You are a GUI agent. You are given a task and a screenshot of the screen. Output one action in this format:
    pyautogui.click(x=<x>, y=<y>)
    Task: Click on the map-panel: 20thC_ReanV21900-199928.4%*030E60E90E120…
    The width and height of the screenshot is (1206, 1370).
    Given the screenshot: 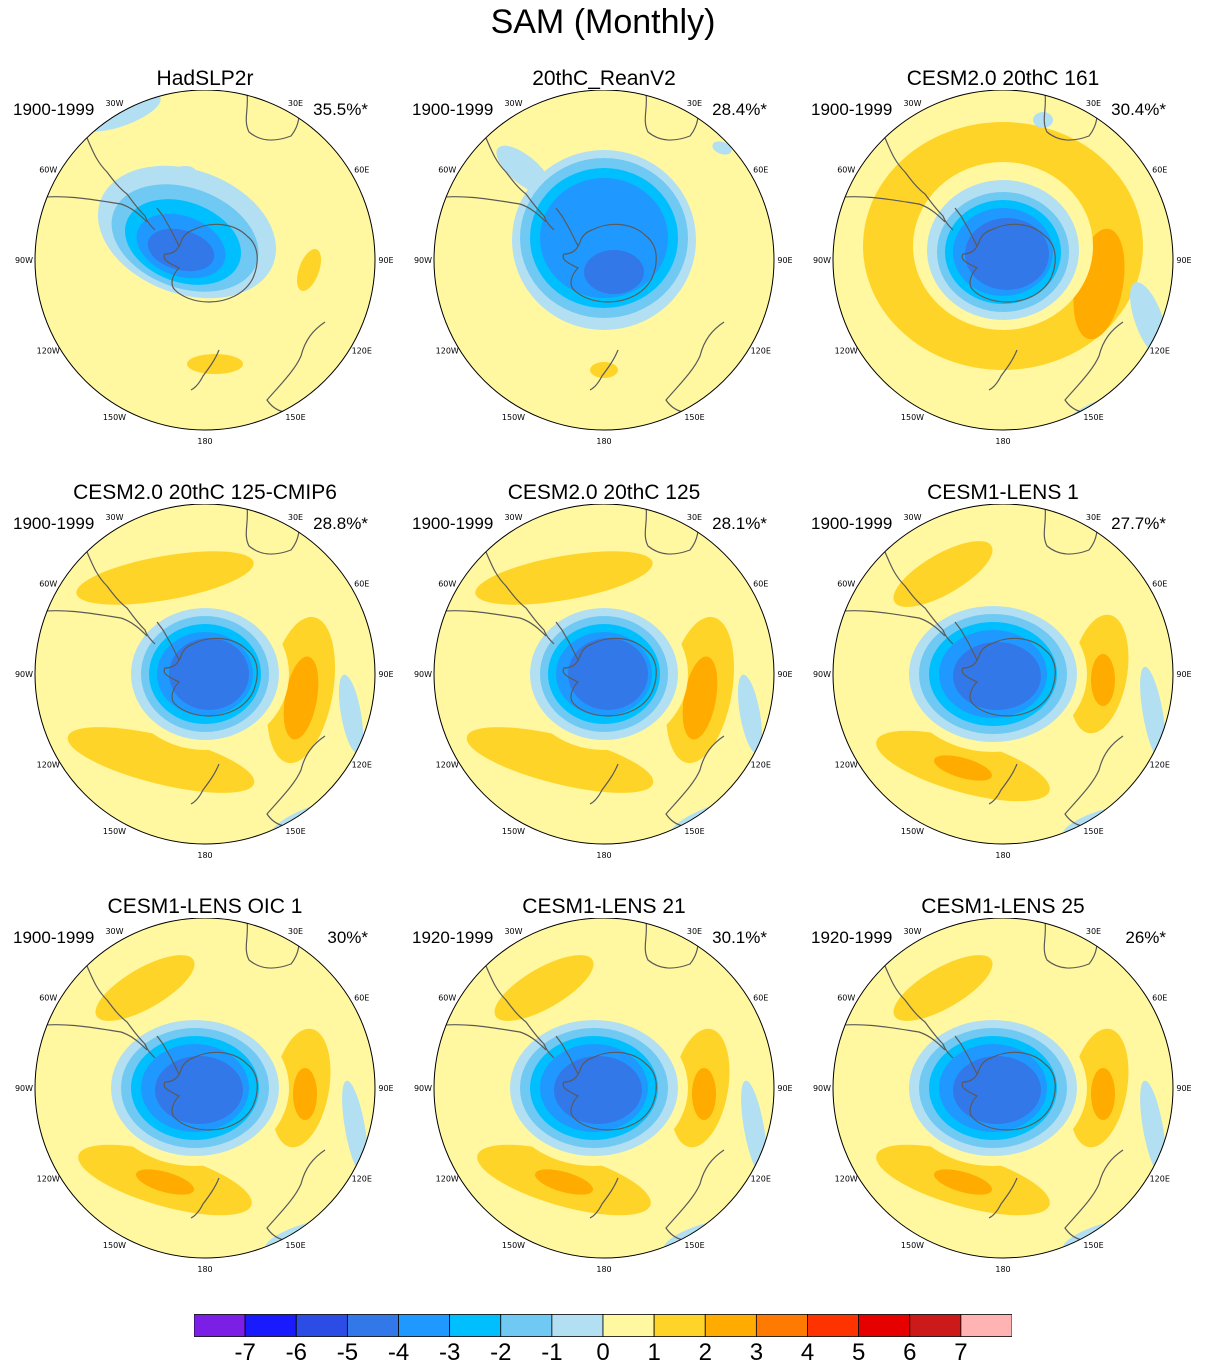 What is the action you would take?
    pyautogui.click(x=604, y=272)
    